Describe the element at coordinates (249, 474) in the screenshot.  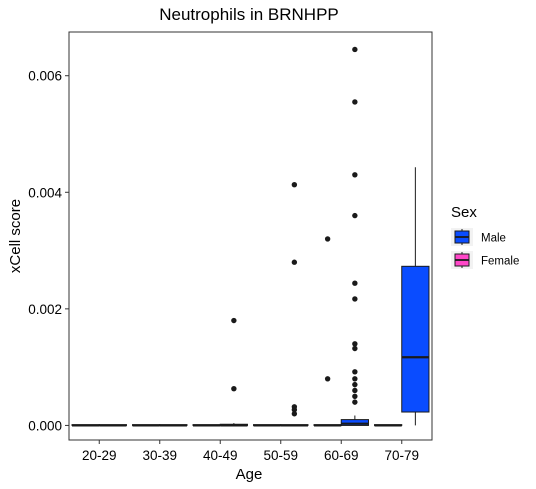
I see `x-axis-label: Age` at that location.